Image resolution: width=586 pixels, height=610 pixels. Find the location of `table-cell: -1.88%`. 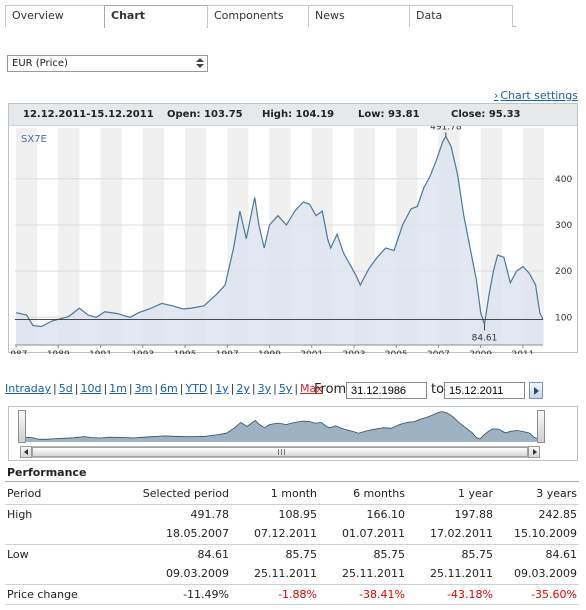

table-cell: -1.88% is located at coordinates (275, 594).